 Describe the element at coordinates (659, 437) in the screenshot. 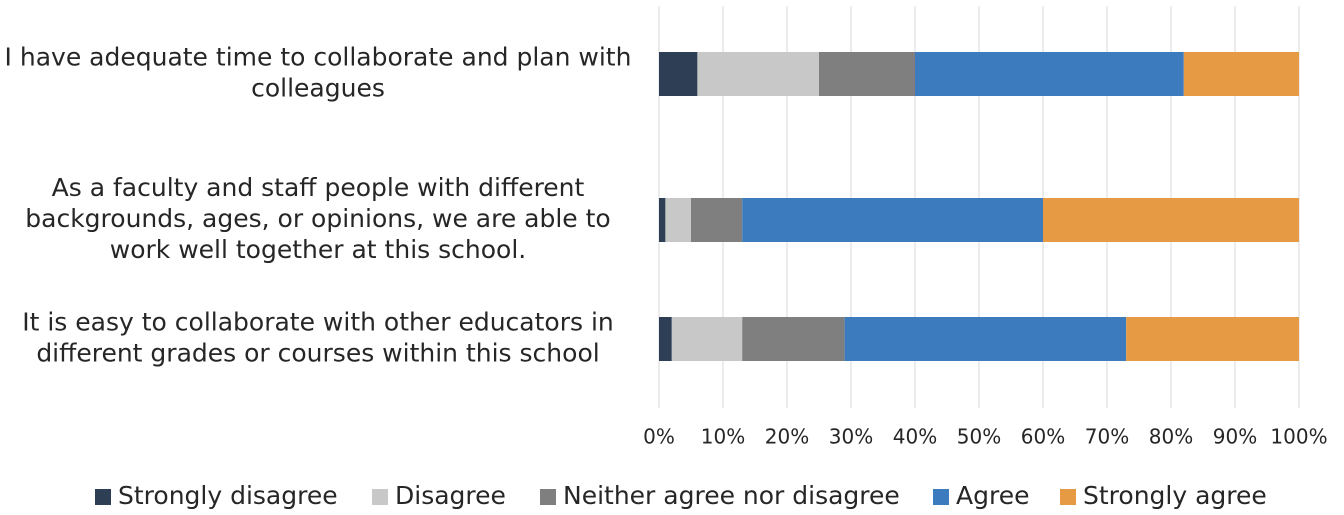

I see `x-tick-label: 0%` at that location.